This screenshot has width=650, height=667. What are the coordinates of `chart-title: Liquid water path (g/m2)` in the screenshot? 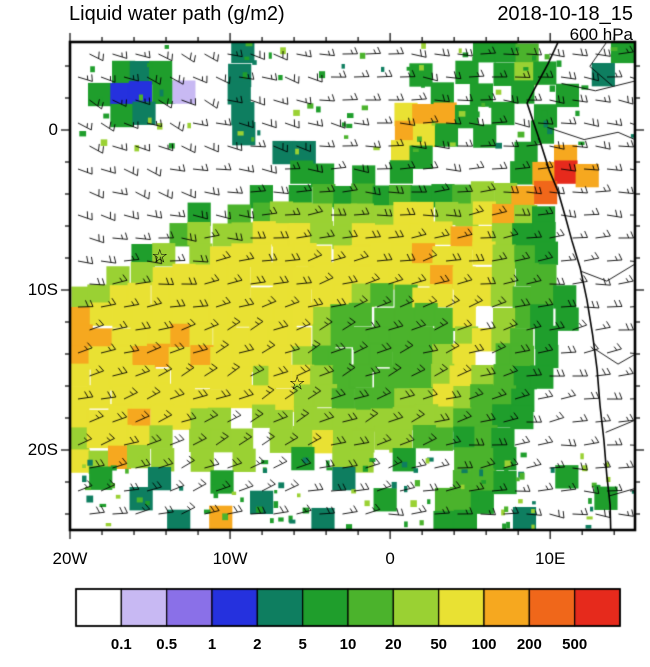 It's located at (177, 14).